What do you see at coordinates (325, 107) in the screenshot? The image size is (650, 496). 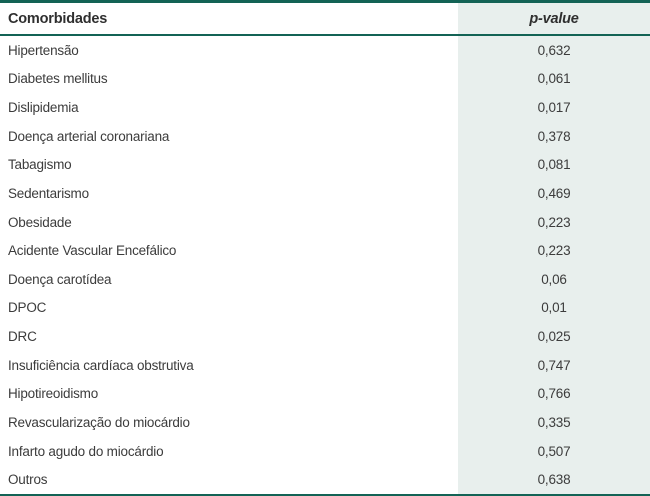 I see `table-row: Dislipidemia 0,017` at bounding box center [325, 107].